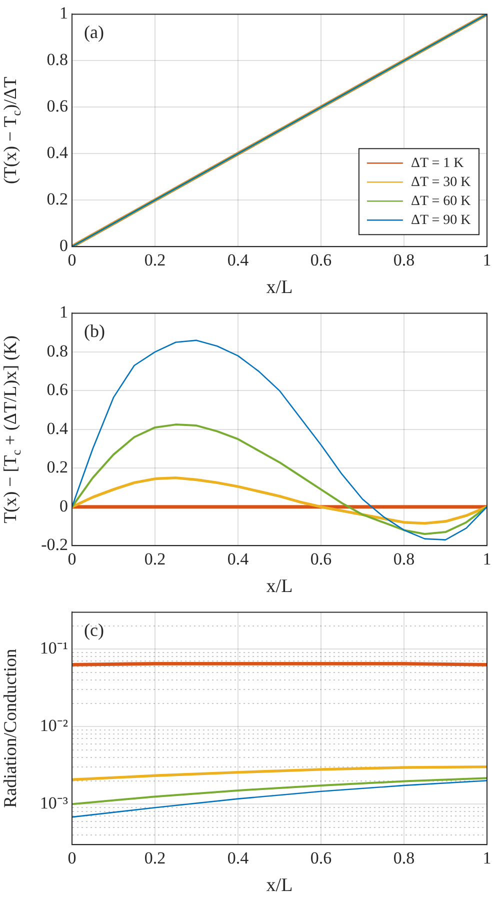 The width and height of the screenshot is (503, 898). I want to click on y-axis-title: (T(x) − Tc)/ΔT, so click(12, 130).